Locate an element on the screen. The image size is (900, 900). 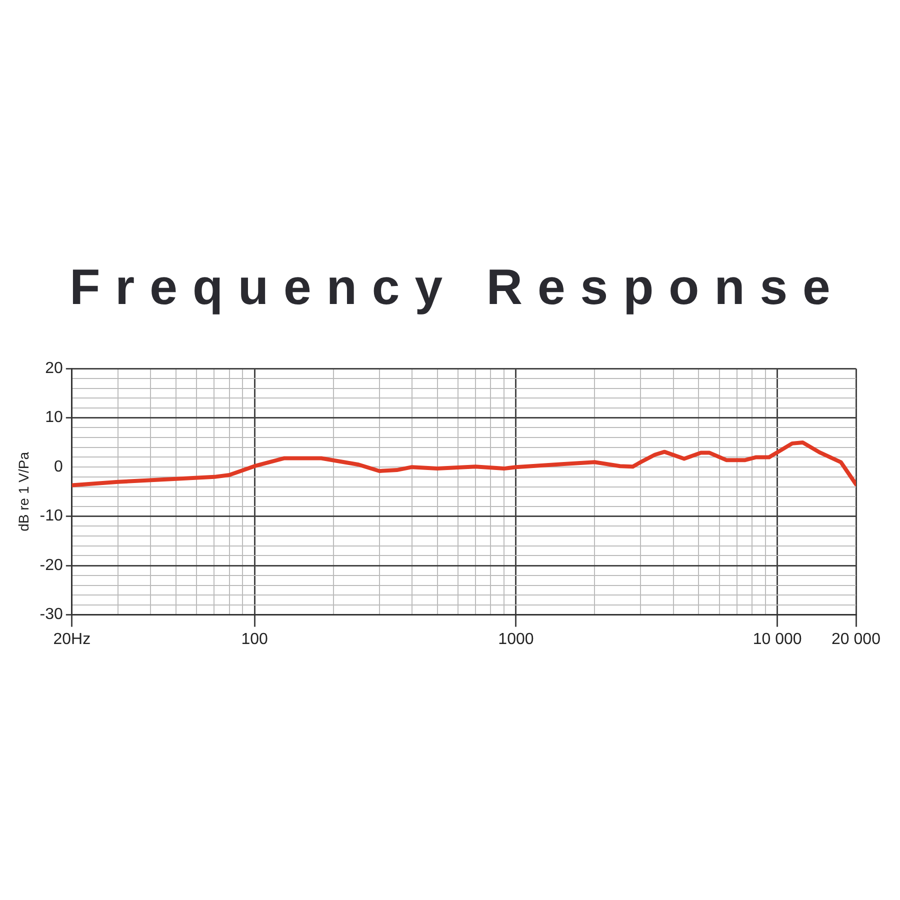
y-tick-label: -20 is located at coordinates (52, 565).